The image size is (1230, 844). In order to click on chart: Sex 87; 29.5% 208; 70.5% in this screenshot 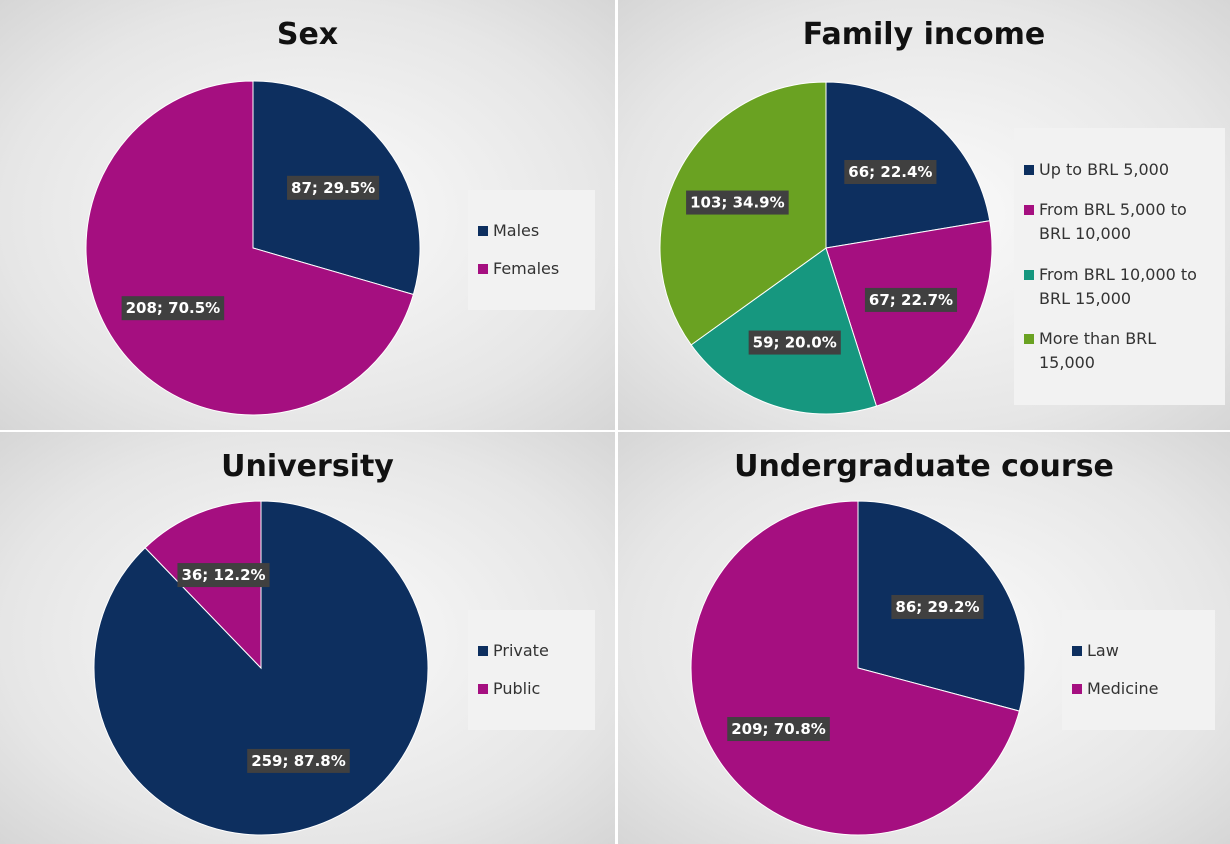, I will do `click(253, 216)`.